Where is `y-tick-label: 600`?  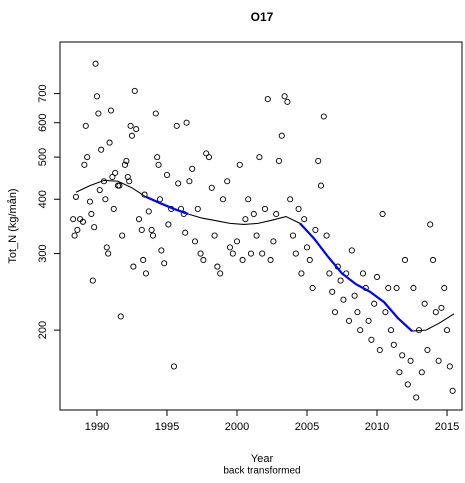
y-tick-label: 600 is located at coordinates (43, 123).